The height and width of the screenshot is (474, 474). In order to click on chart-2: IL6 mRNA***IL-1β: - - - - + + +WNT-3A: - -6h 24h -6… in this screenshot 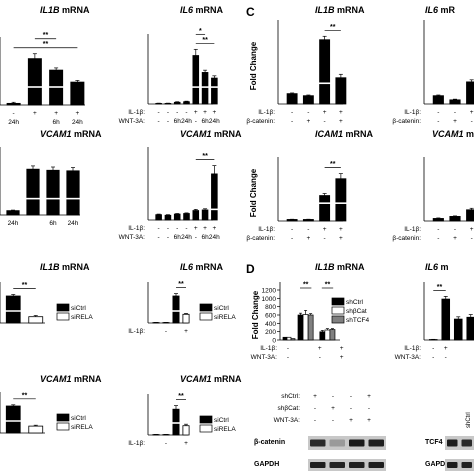, I will do `click(171, 65)`.